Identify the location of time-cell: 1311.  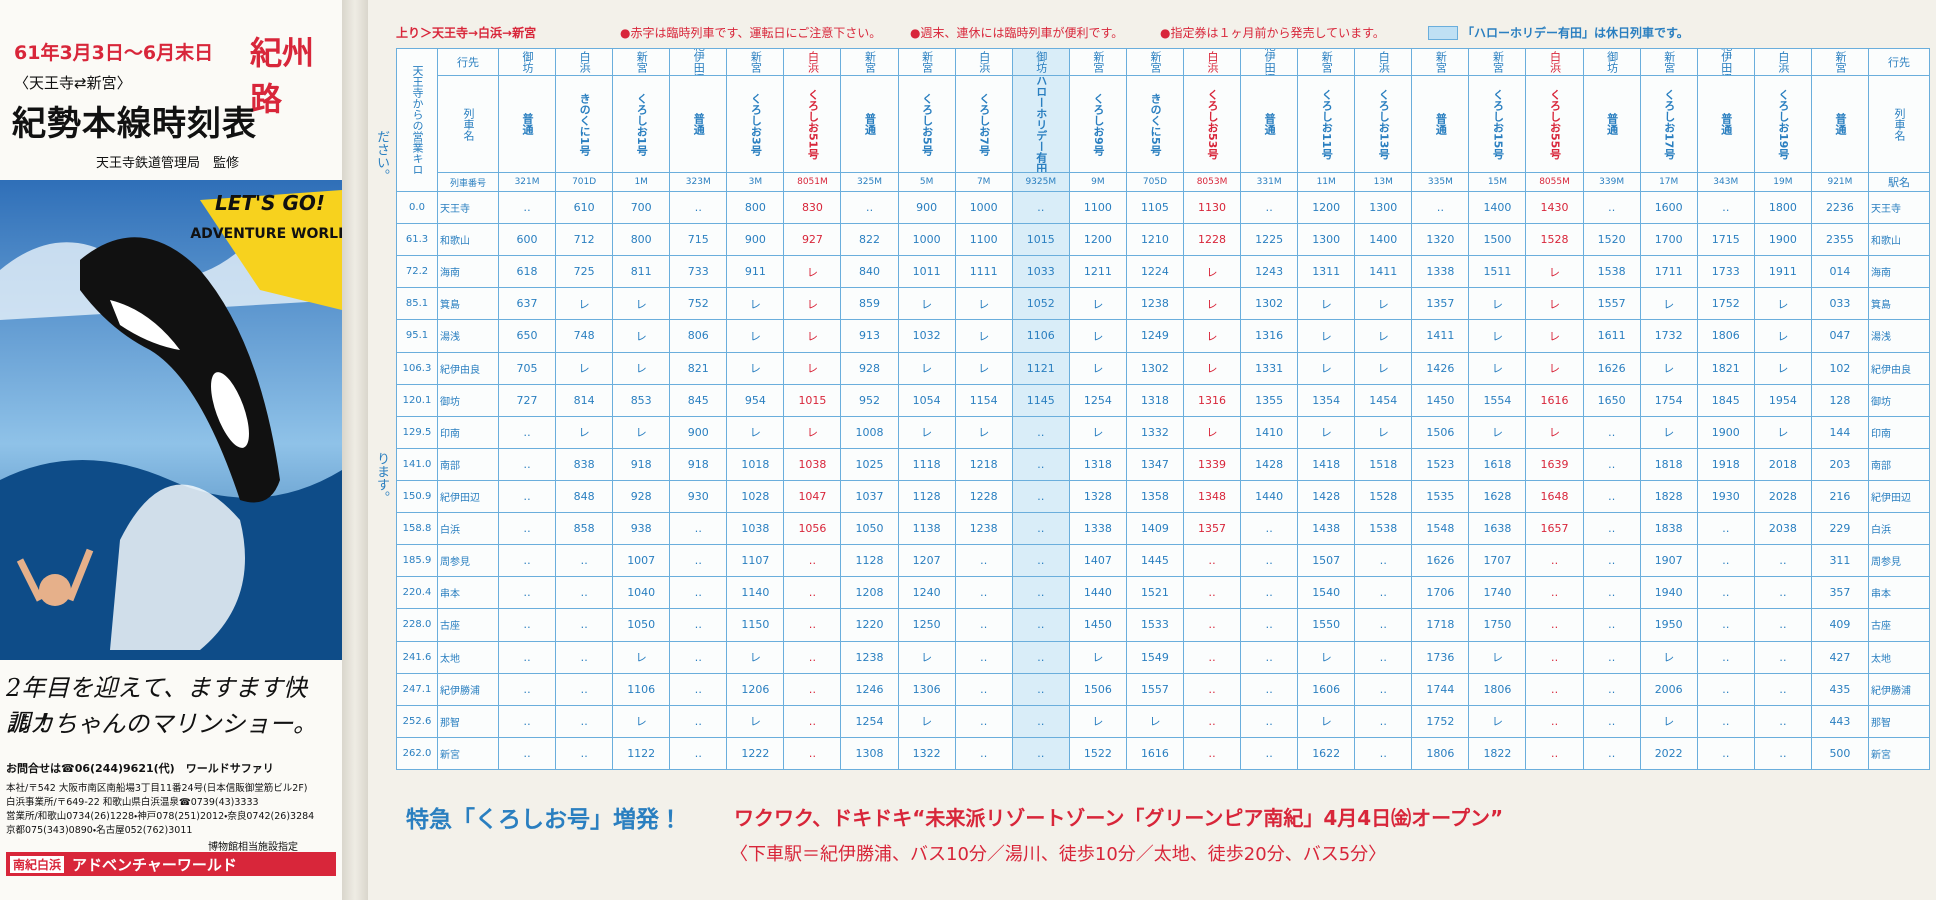
(1326, 272).